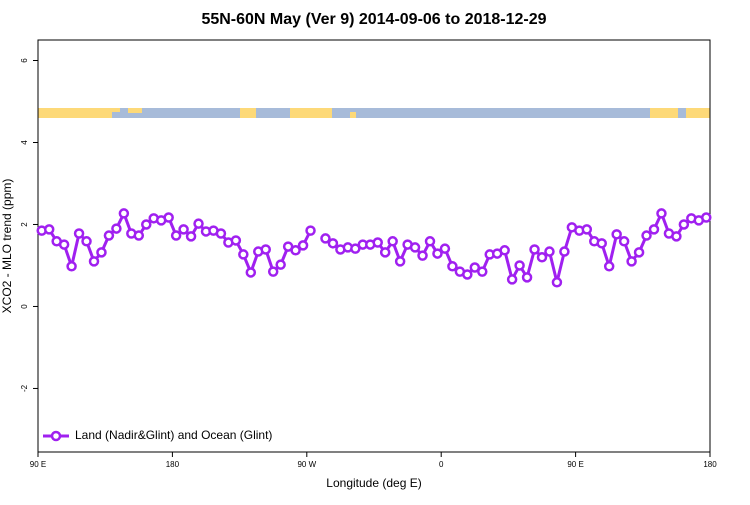 This screenshot has height=505, width=750. What do you see at coordinates (24, 306) in the screenshot?
I see `y-tick-label: 0` at bounding box center [24, 306].